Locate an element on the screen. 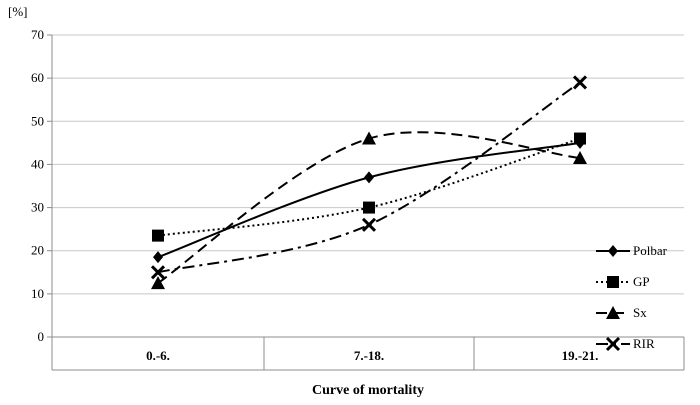  legend-marker-gp is located at coordinates (613, 282).